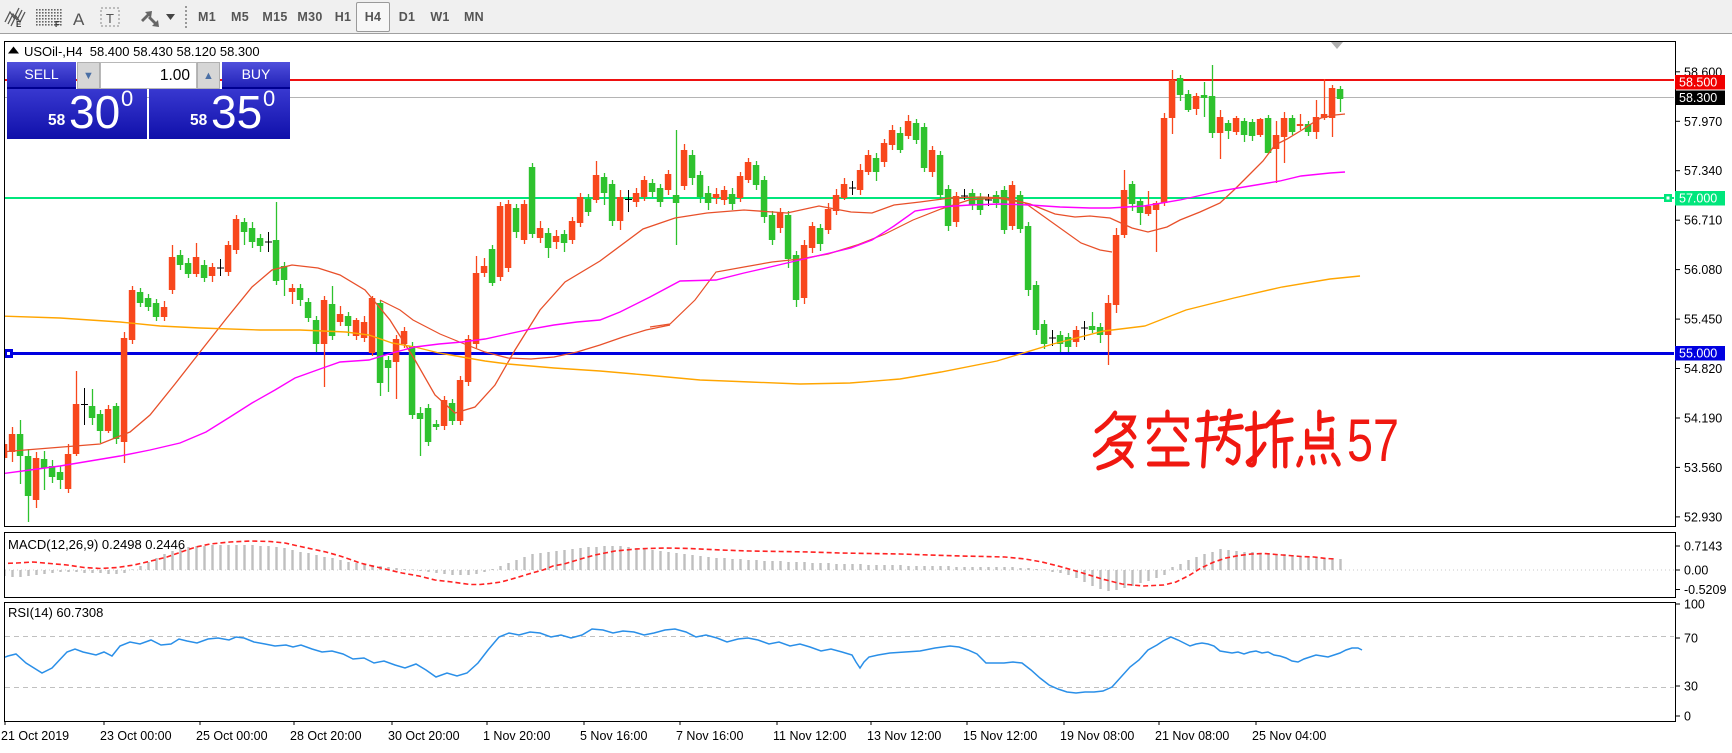 The height and width of the screenshot is (753, 1732). What do you see at coordinates (142, 51) in the screenshot?
I see `svg-text:USOil-,H4 58.400 58.430 58.12: USOil-,H4 58.400 58.430 58.120 58.300` at bounding box center [142, 51].